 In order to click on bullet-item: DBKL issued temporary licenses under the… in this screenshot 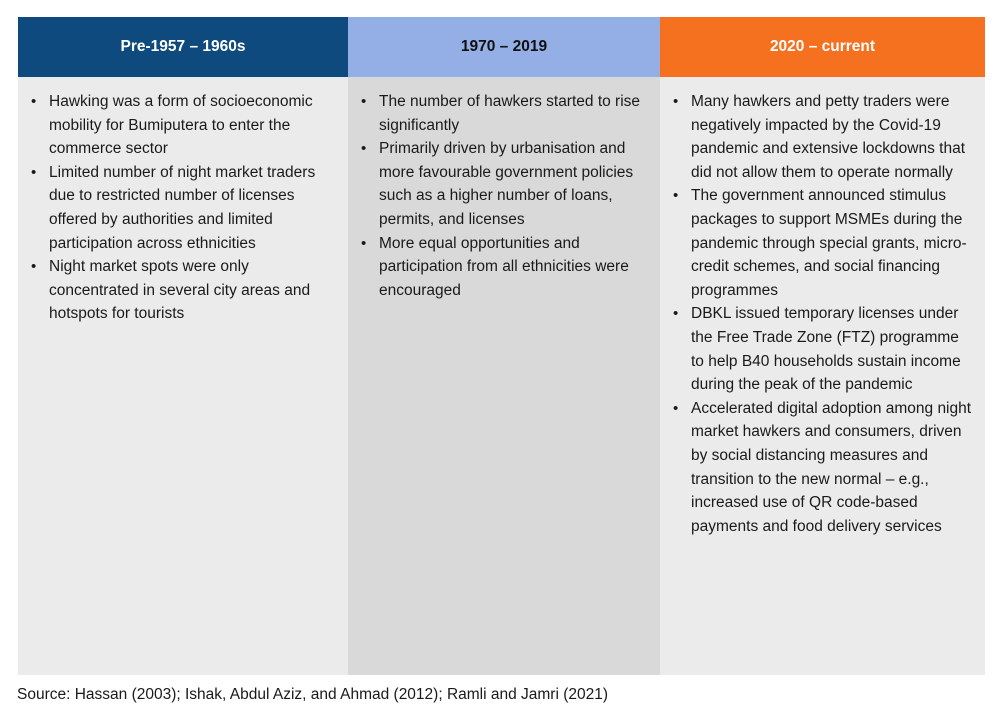, I will do `click(821, 349)`.